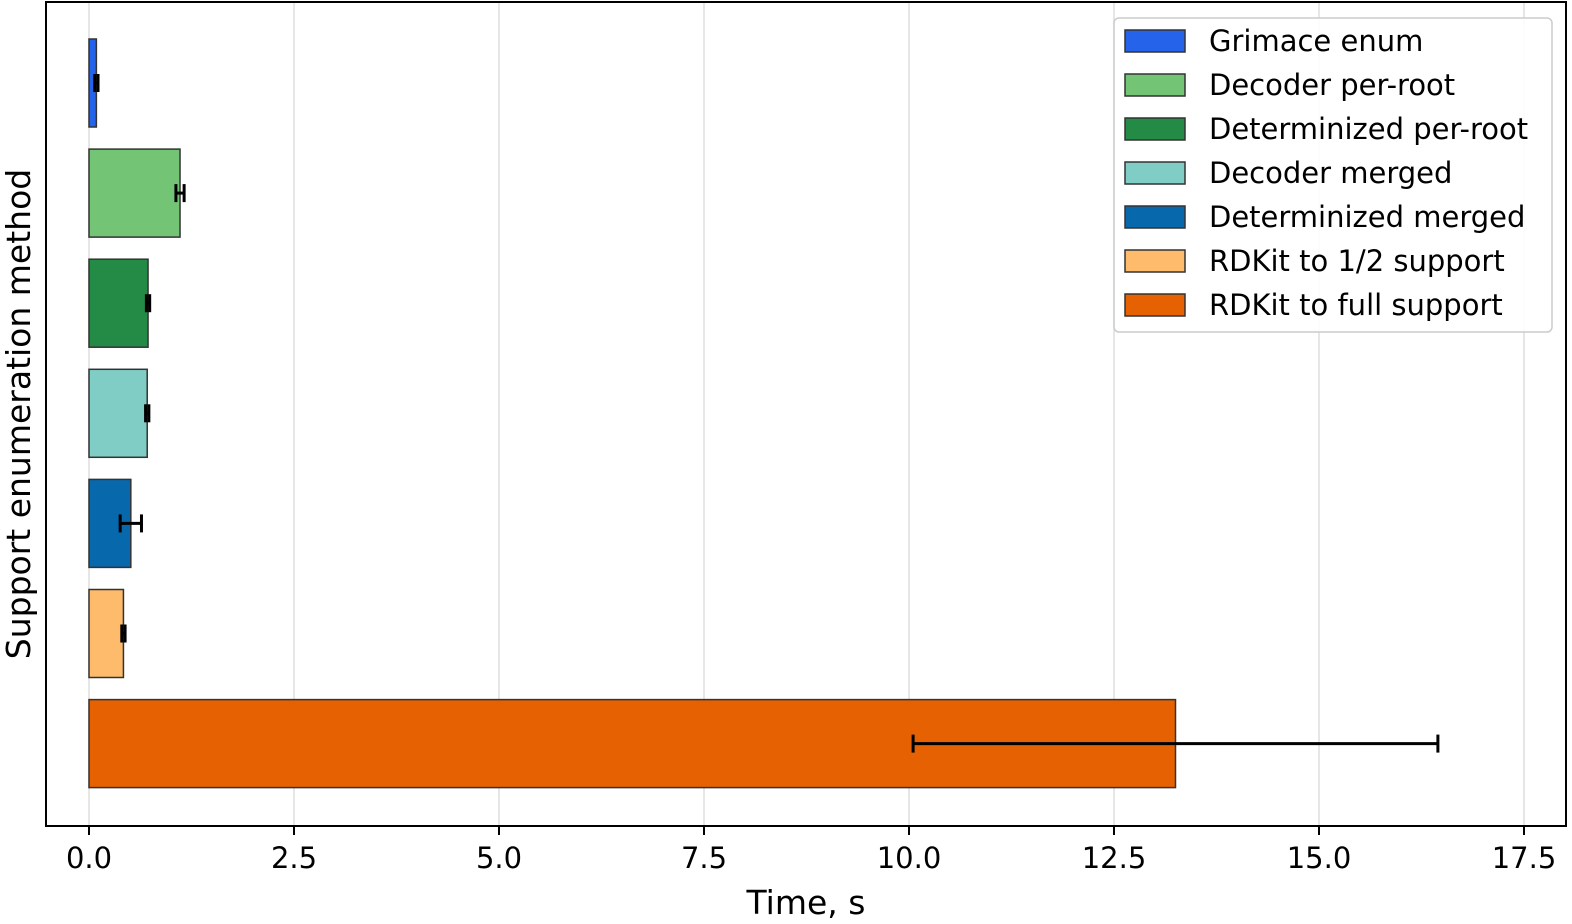  What do you see at coordinates (1356, 305) in the screenshot?
I see `legend-label: RDKit to full support` at bounding box center [1356, 305].